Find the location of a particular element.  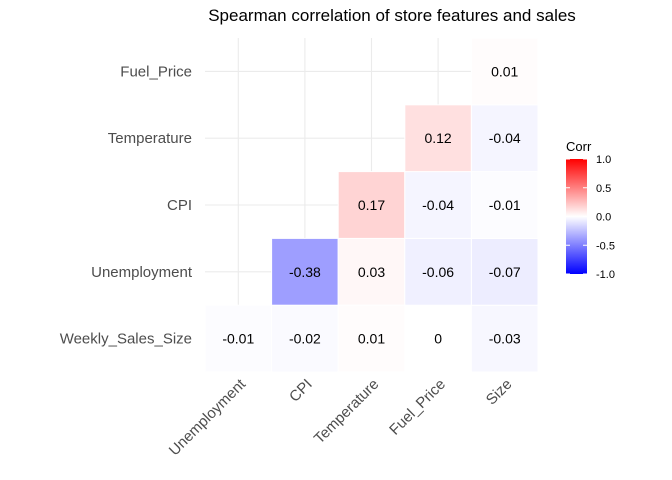

x-tick-label: Size is located at coordinates (499, 392).